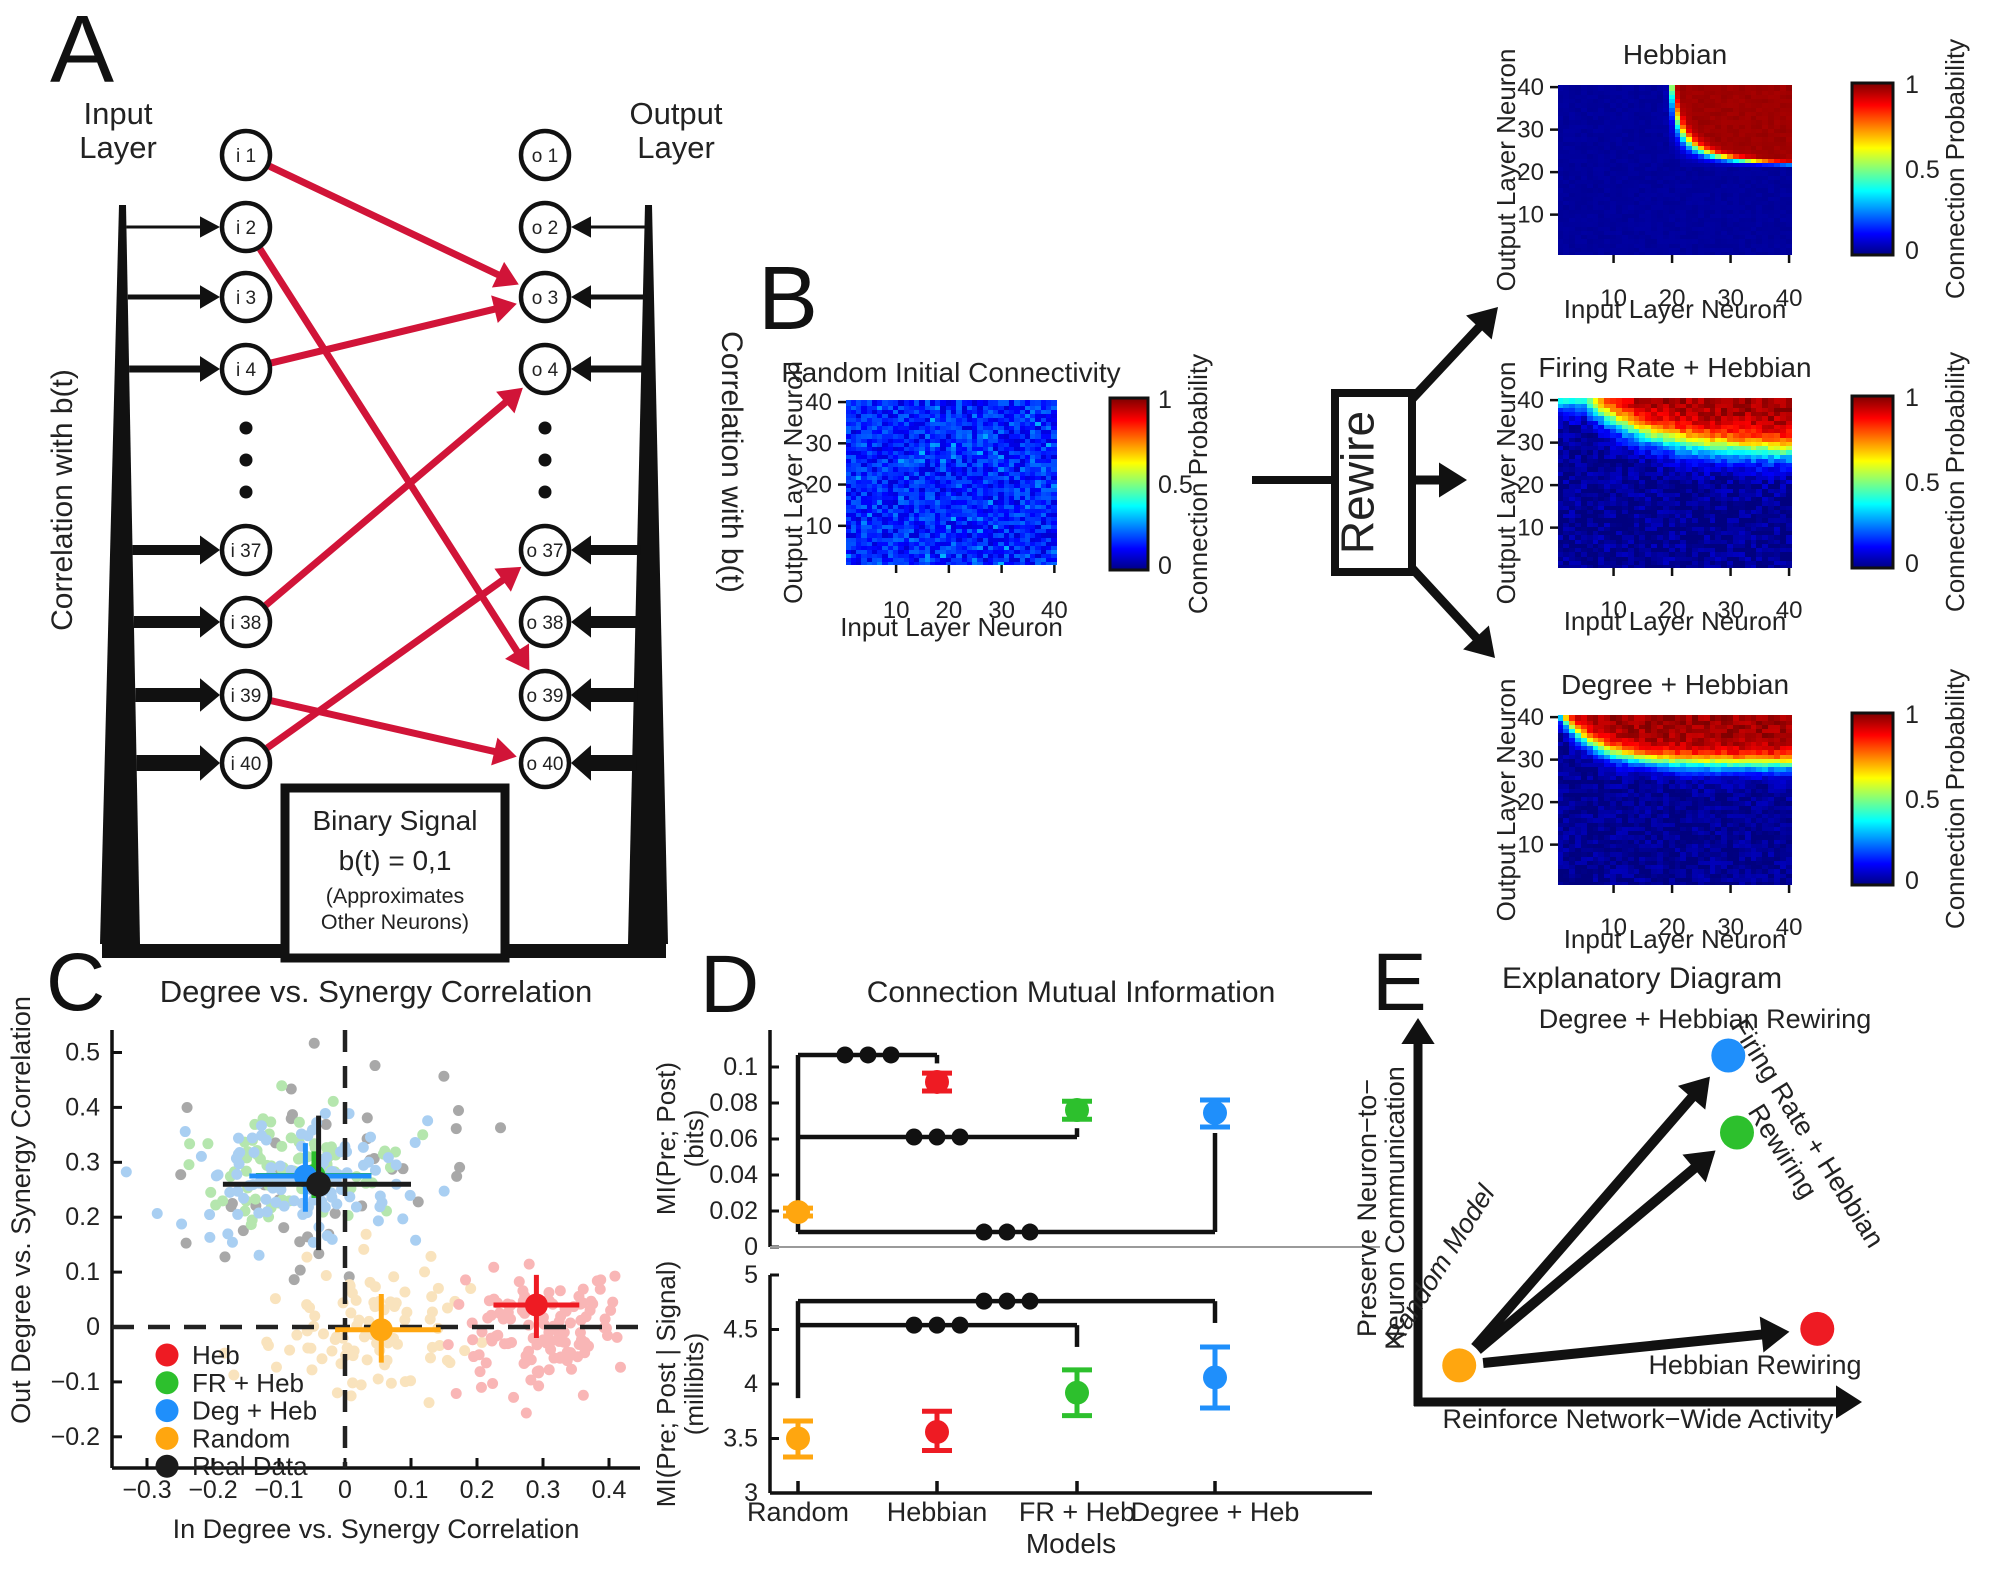  I want to click on x-tick-label: 0, so click(345, 1490).